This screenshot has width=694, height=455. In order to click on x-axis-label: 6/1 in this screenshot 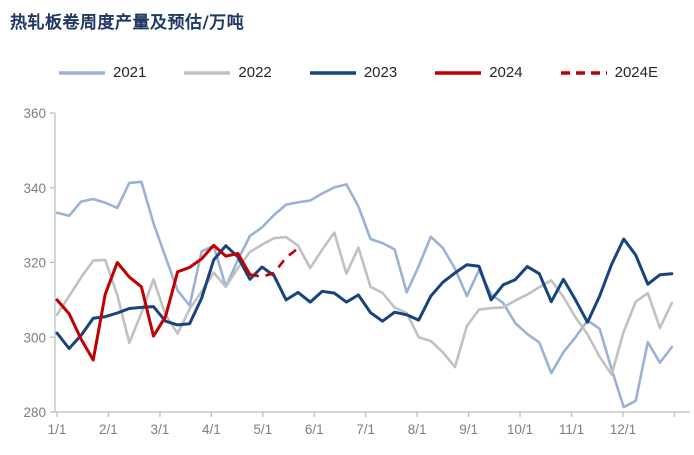, I will do `click(314, 429)`.